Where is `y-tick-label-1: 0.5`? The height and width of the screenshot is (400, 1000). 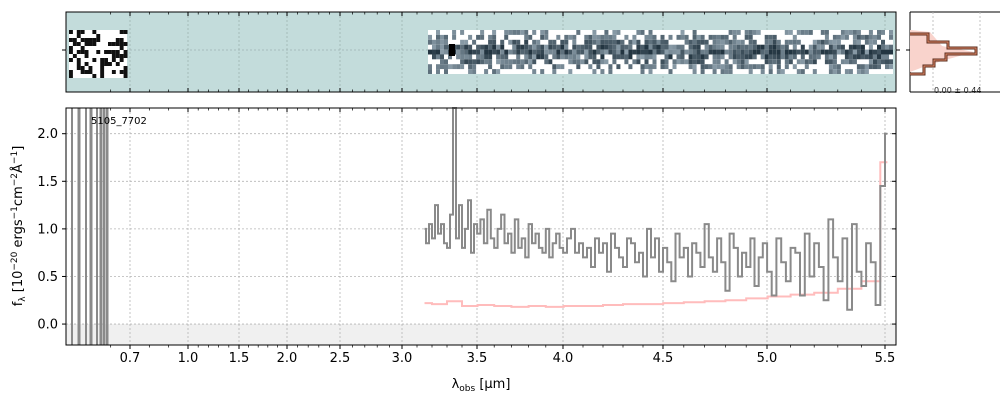 y-tick-label-1: 0.5 is located at coordinates (47, 277).